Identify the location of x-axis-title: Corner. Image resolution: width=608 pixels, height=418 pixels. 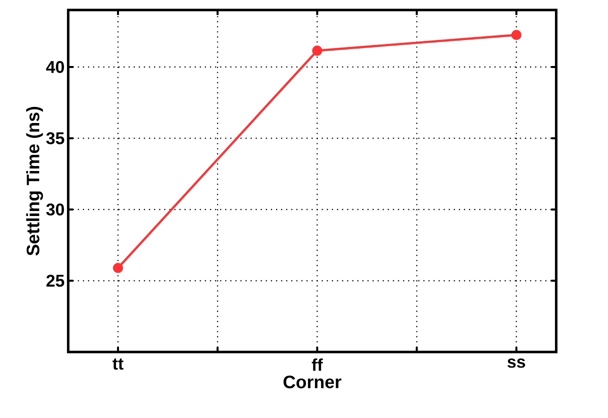
(313, 382).